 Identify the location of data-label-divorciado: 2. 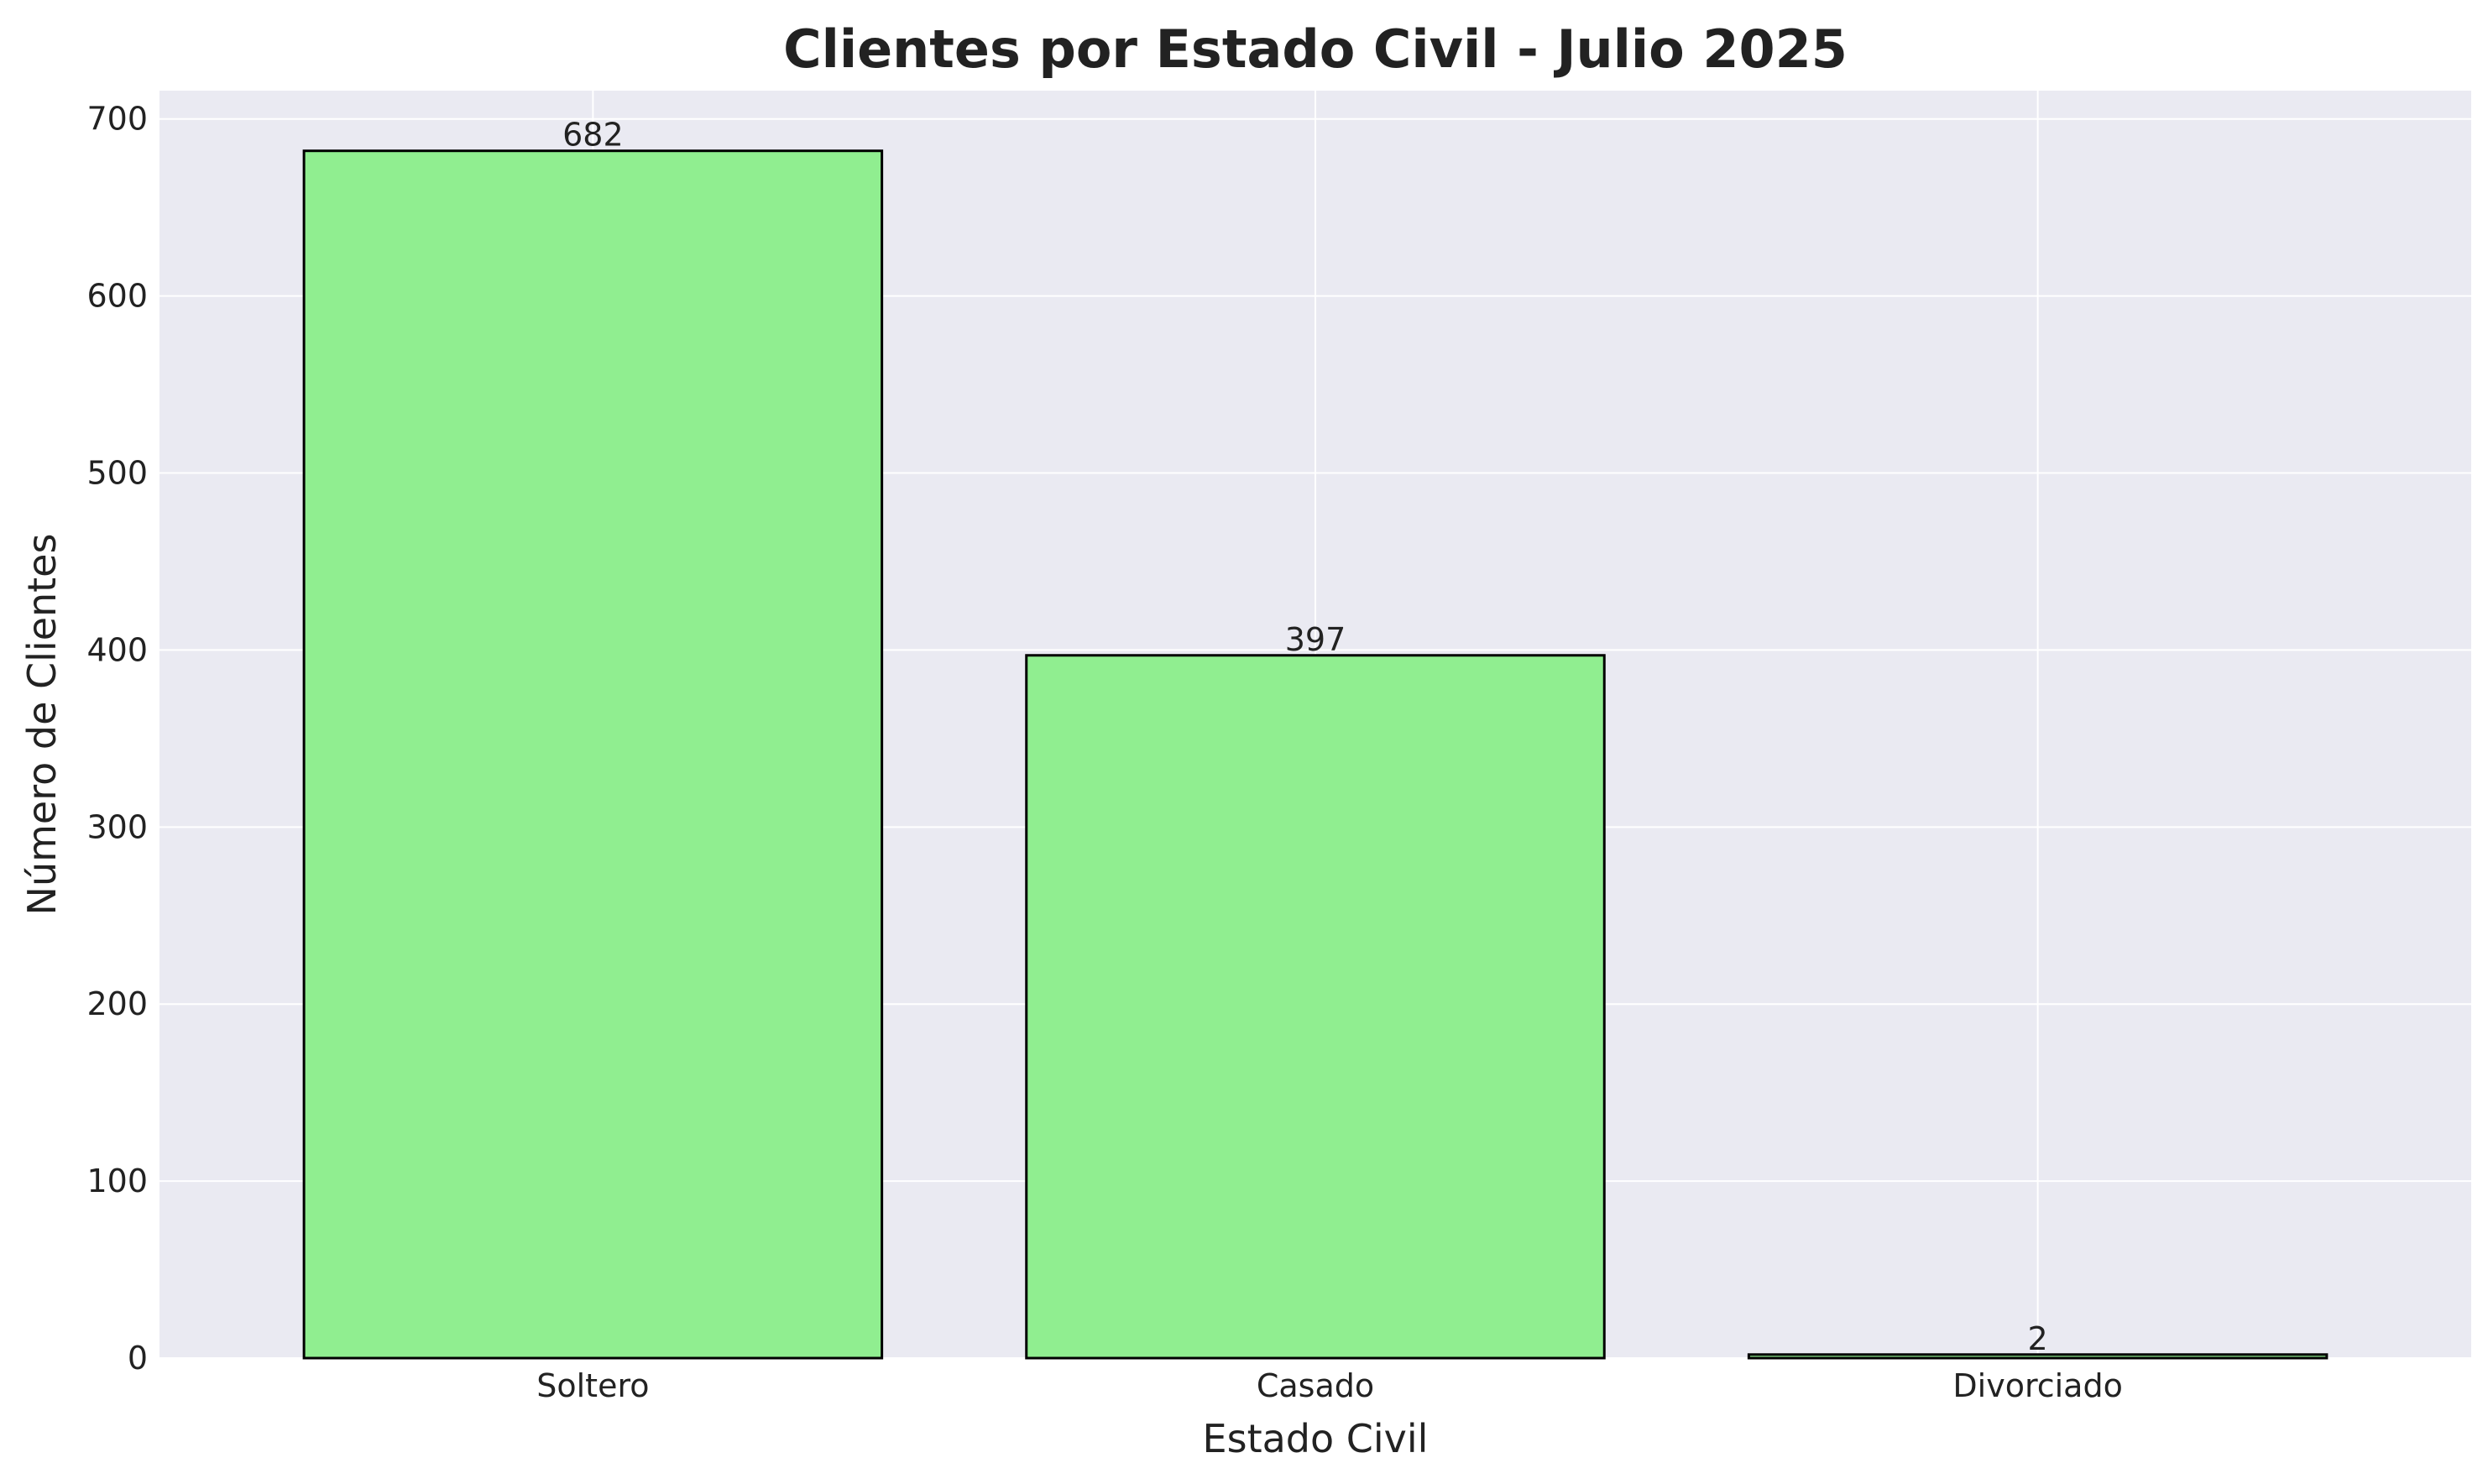
(2038, 1338).